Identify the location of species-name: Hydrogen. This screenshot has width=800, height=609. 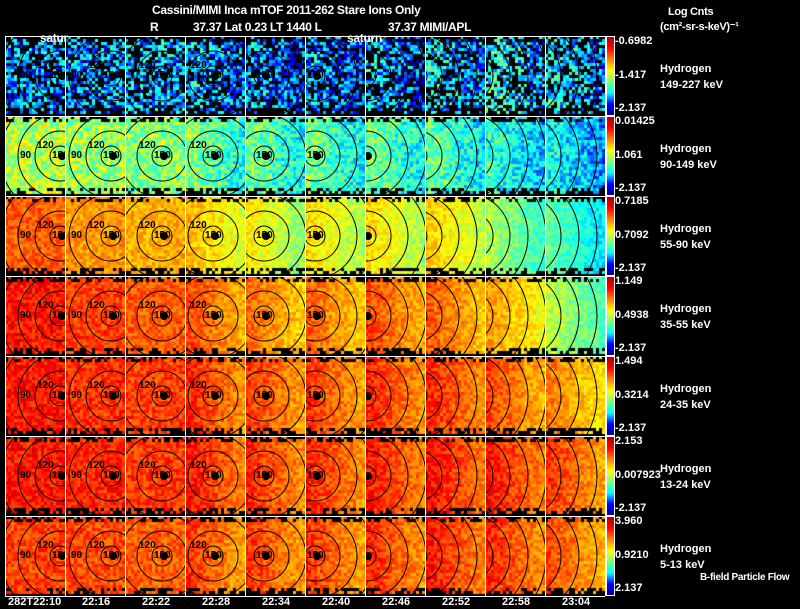
(686, 549).